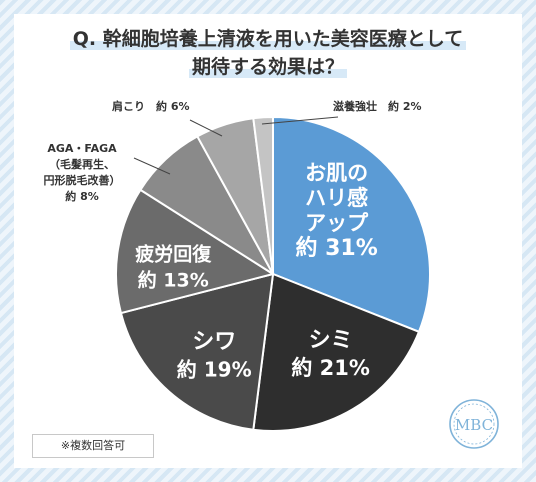 The width and height of the screenshot is (536, 482). Describe the element at coordinates (268, 39) in the screenshot. I see `chart-title-line-1: Q. 幹細胞培養上清液を用いた美容医療として` at that location.